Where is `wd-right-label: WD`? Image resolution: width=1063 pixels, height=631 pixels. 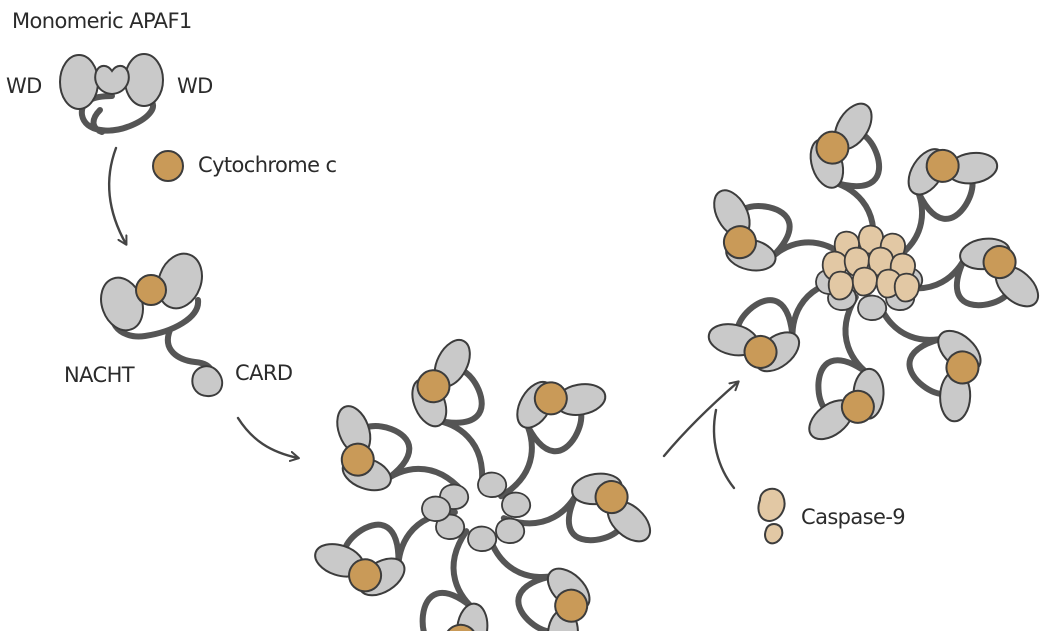 wd-right-label: WD is located at coordinates (195, 86).